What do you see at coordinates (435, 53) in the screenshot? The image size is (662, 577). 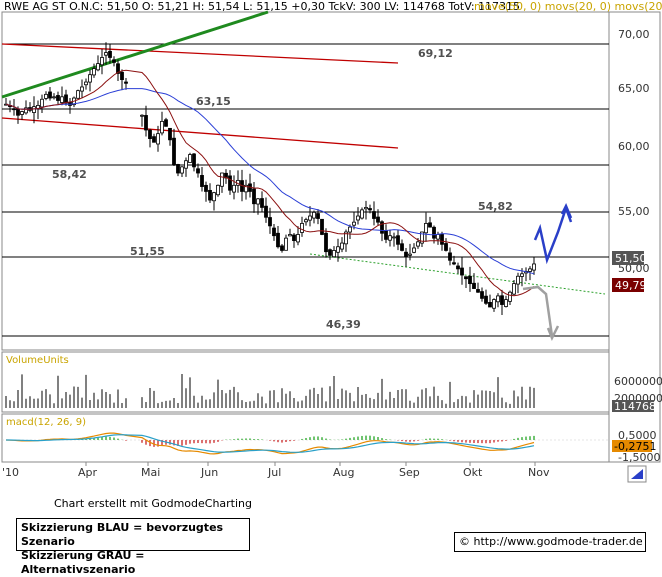 I see `level-label-69: 69,12` at bounding box center [435, 53].